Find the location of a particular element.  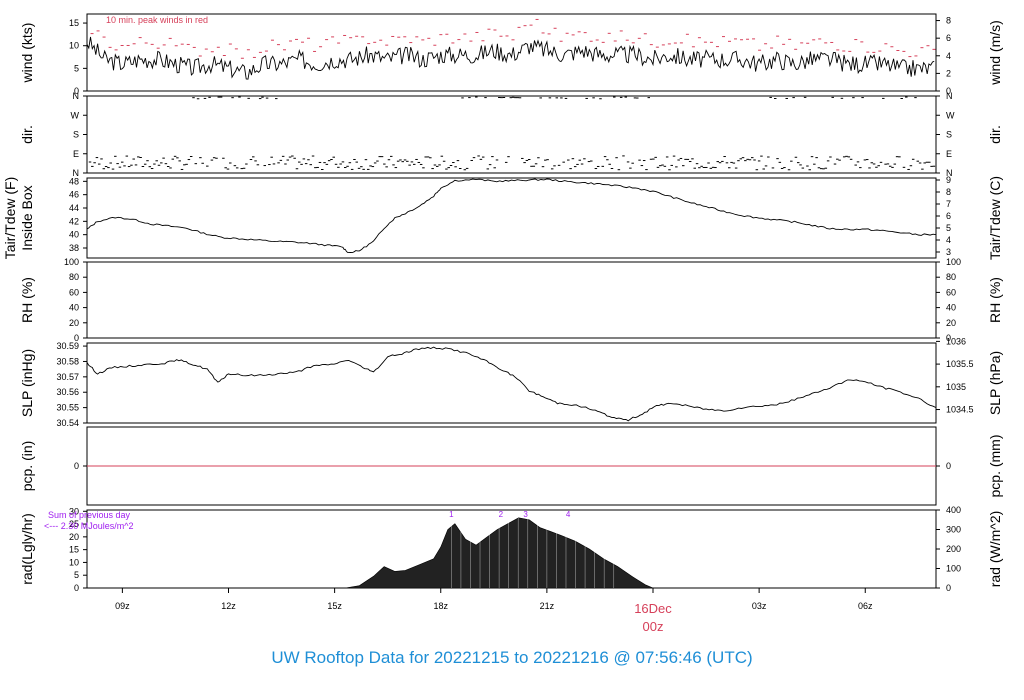

pressure-tick-label-left: 30.56 is located at coordinates (67, 392).